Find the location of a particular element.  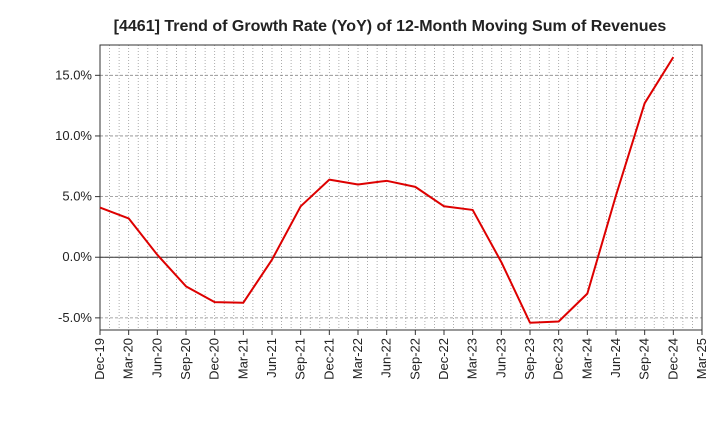

x-tick-label: Sep-23 is located at coordinates (529, 359).